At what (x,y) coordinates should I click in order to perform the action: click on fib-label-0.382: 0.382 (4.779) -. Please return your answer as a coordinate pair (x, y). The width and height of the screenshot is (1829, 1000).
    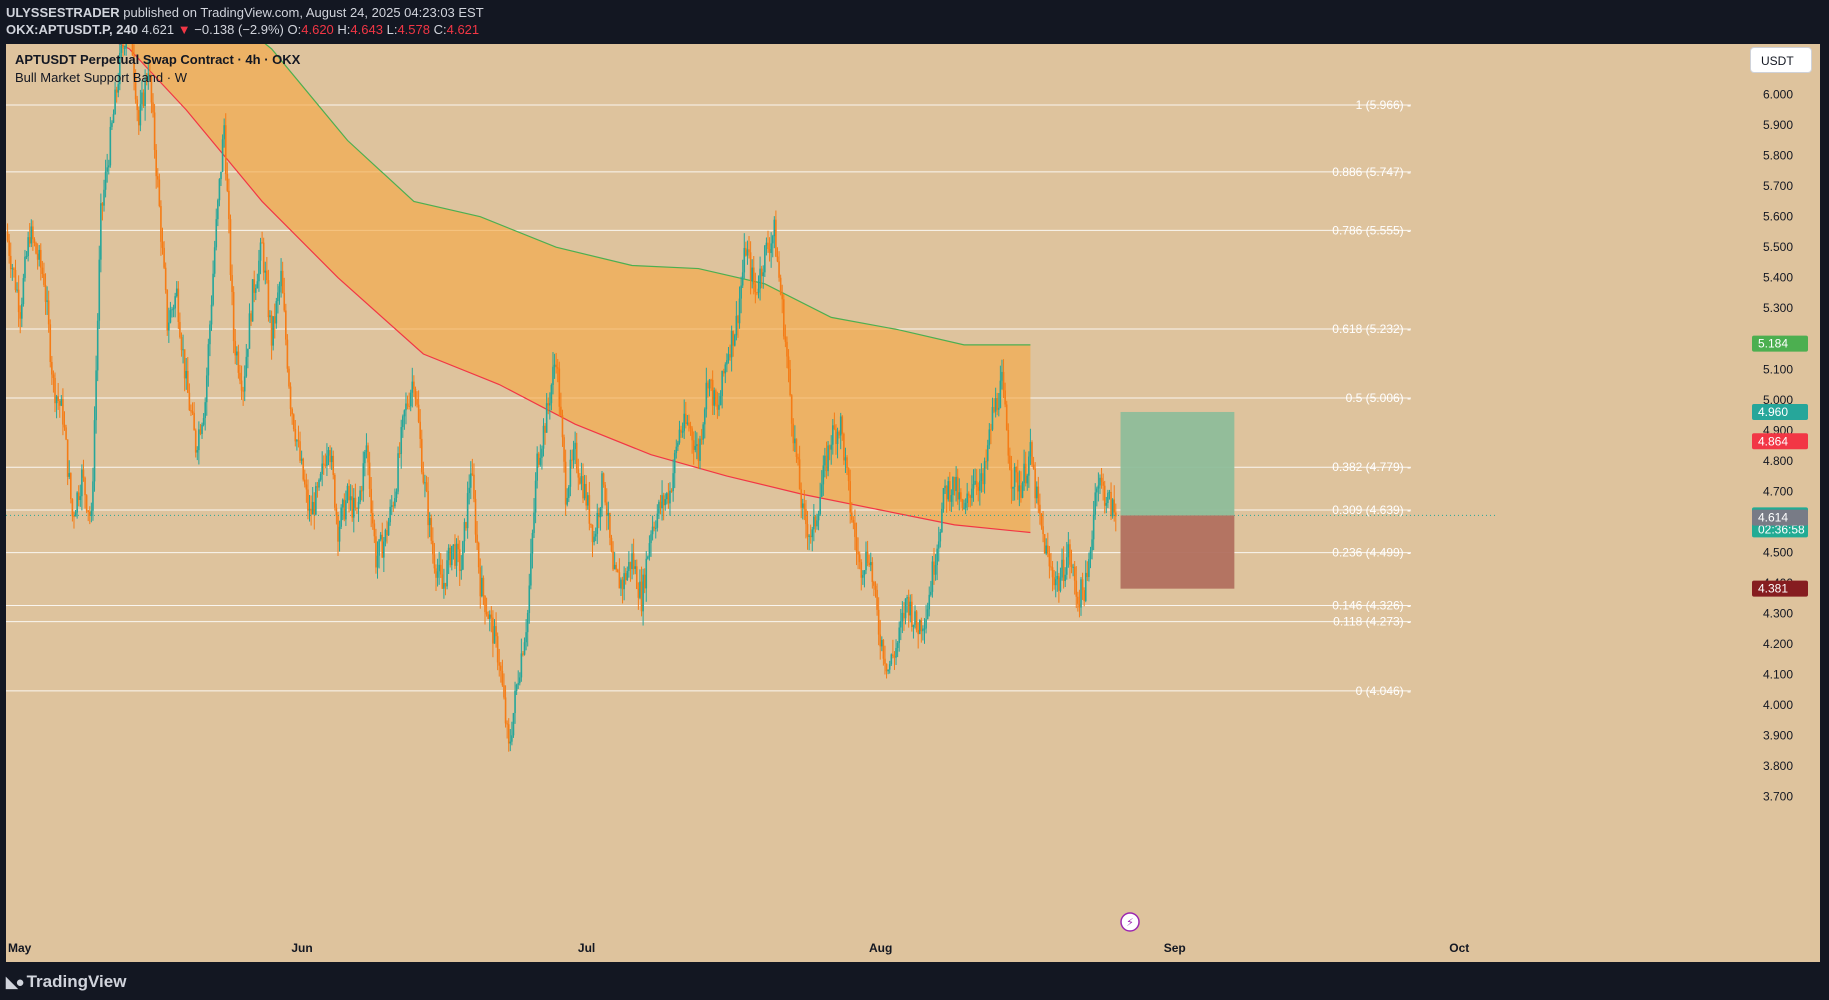
    Looking at the image, I should click on (1371, 467).